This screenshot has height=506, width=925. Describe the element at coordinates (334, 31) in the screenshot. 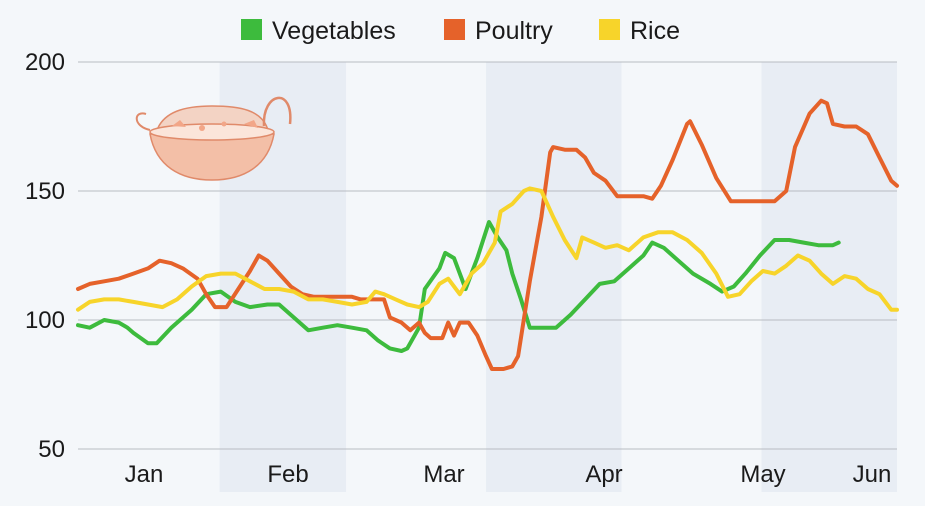

I see `legend-label-vegetables: Vegetables` at that location.